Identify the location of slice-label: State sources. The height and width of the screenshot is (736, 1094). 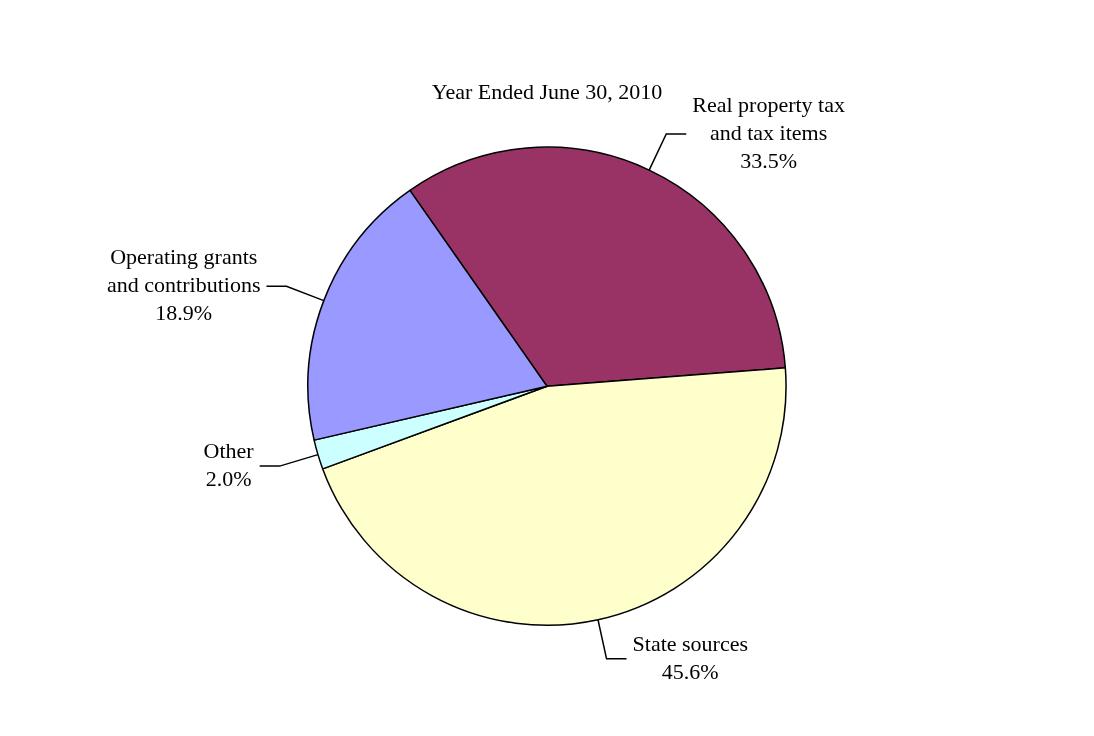
(690, 643).